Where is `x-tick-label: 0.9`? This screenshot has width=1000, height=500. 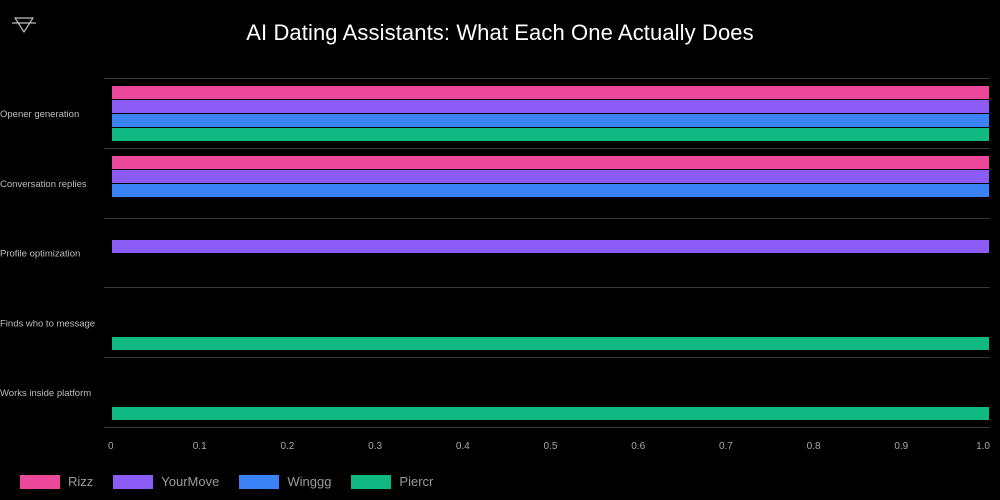
x-tick-label: 0.9 is located at coordinates (901, 446).